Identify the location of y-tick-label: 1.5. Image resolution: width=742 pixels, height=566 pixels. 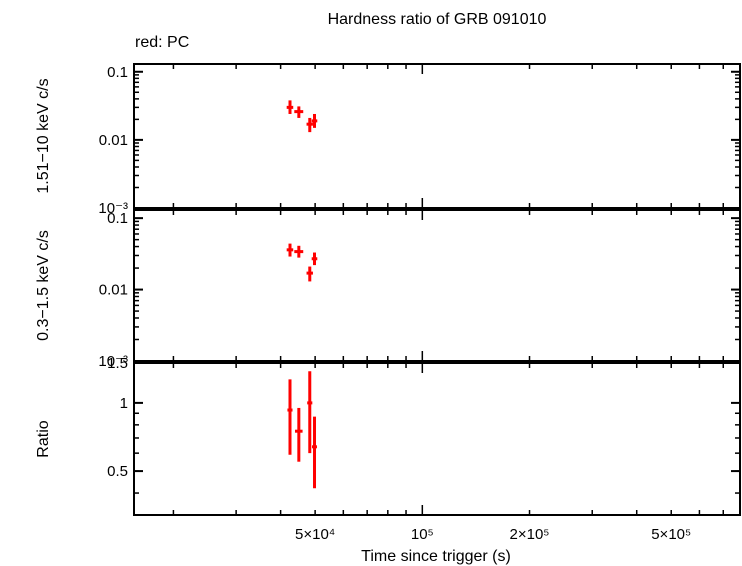
(117, 363).